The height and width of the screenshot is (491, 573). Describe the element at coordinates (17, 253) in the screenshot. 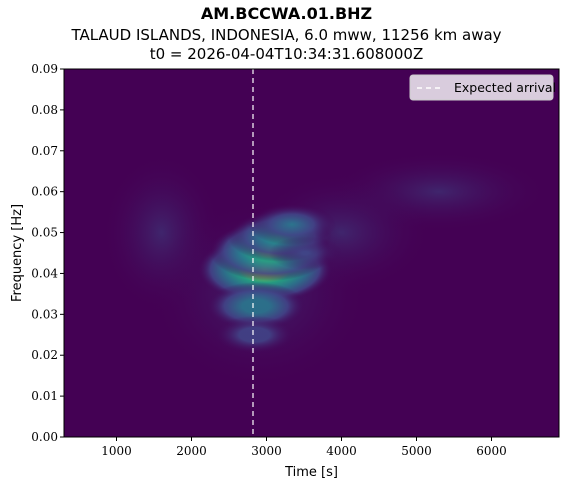

I see `y-axis-label: Frequency [Hz]` at that location.